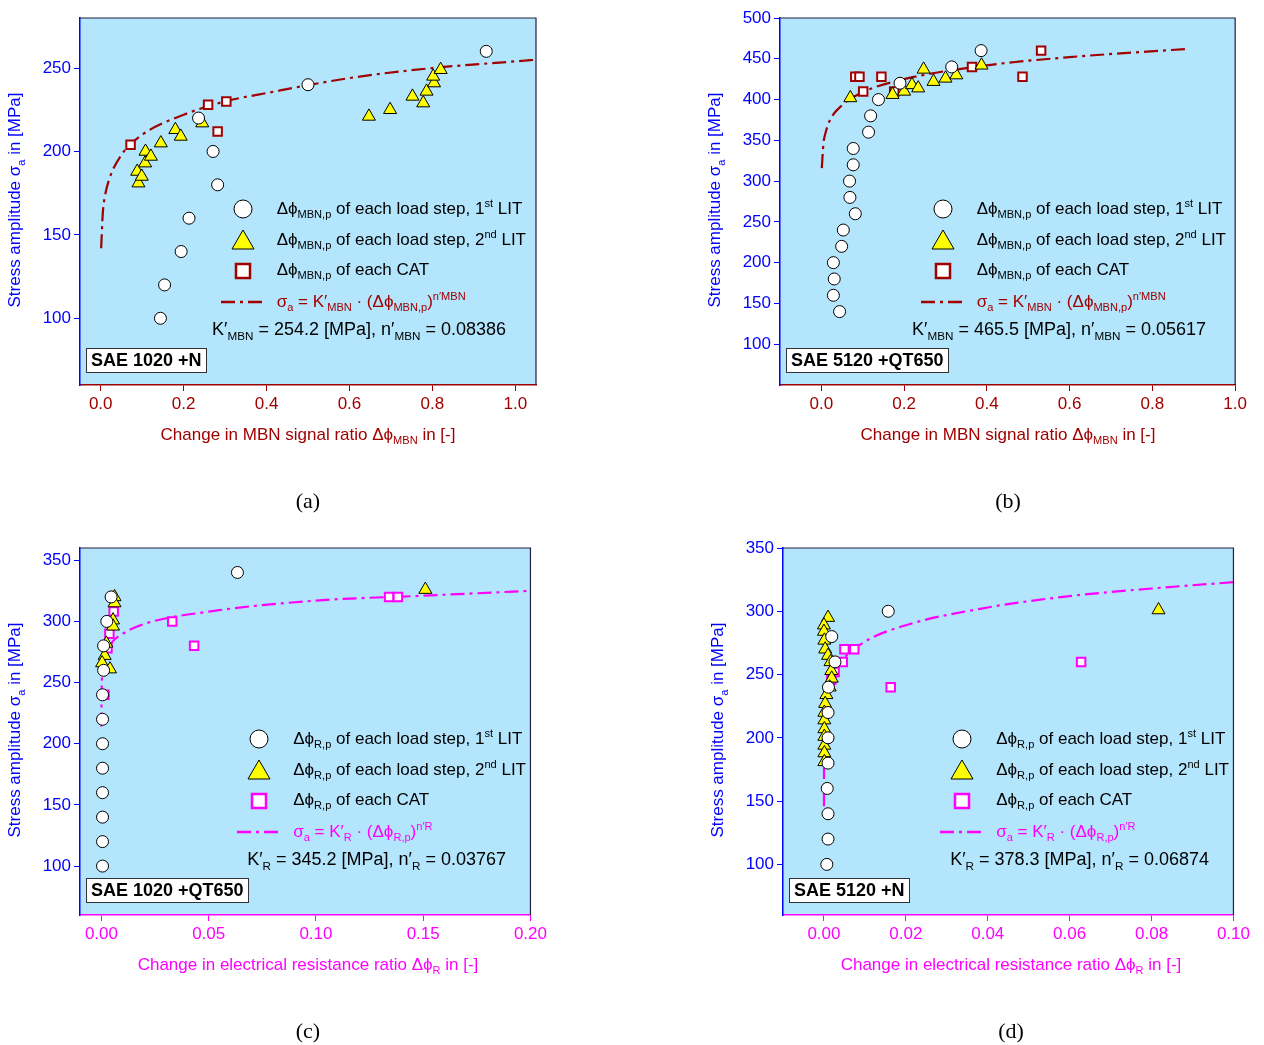 The image size is (1264, 1045). I want to click on annotation: K′$_{MBN}$ = 465.5 [MPa], n′$_{MBN}$ = 0.05617, so click(1059, 330).